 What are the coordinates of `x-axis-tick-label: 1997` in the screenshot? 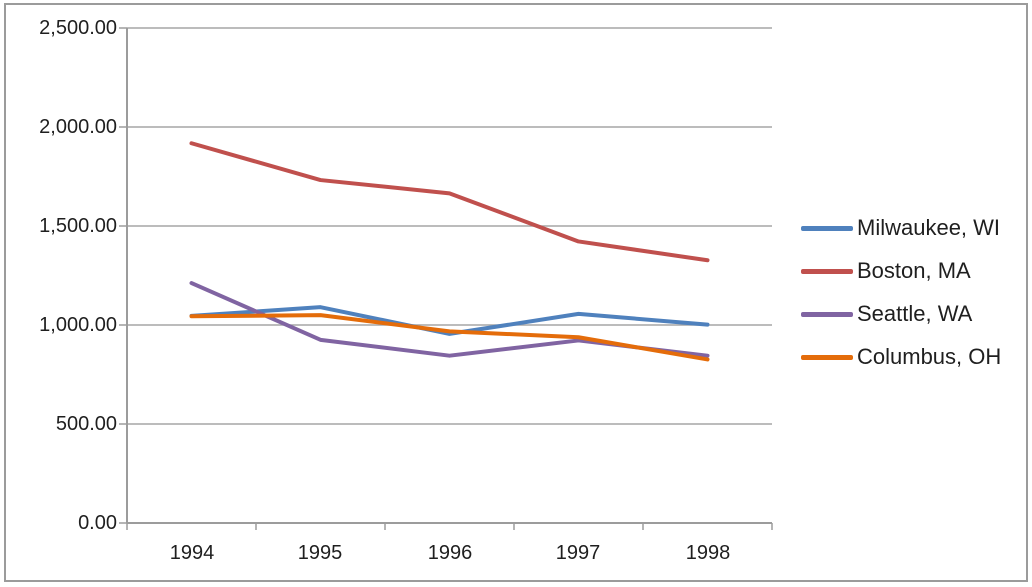 It's located at (578, 553).